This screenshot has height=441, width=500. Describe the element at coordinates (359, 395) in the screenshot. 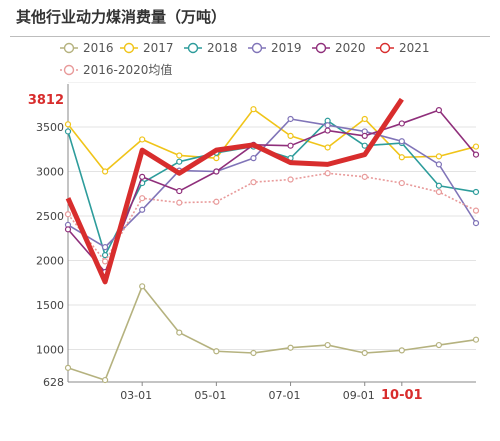

I see `x-tick-label: 09-01` at that location.